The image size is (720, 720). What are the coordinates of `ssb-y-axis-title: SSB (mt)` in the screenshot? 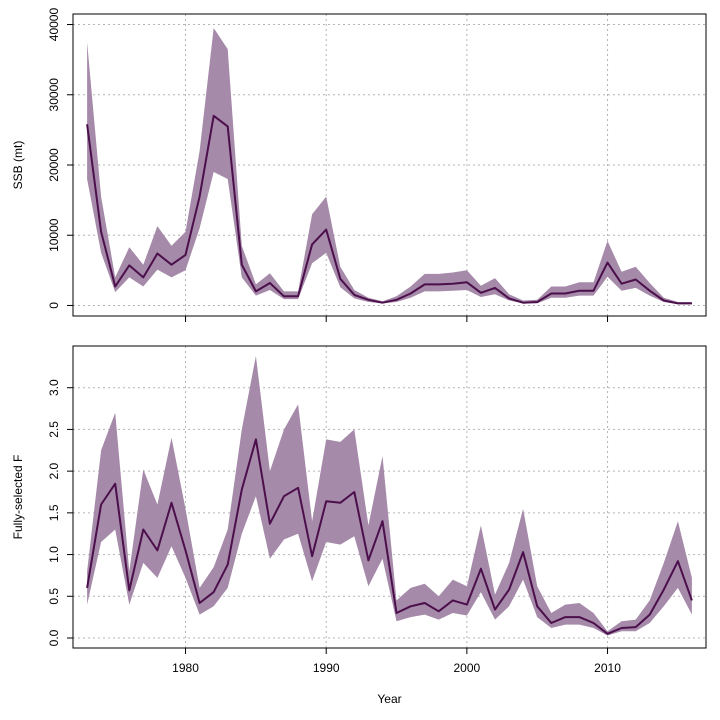 It's located at (18, 165).